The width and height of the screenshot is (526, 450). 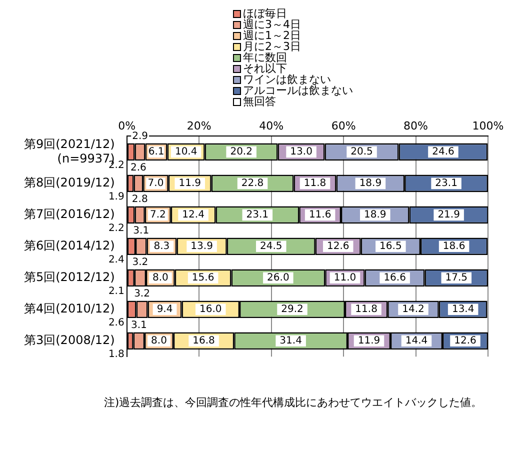 I want to click on x-tick-label: 40%, so click(x=271, y=125).